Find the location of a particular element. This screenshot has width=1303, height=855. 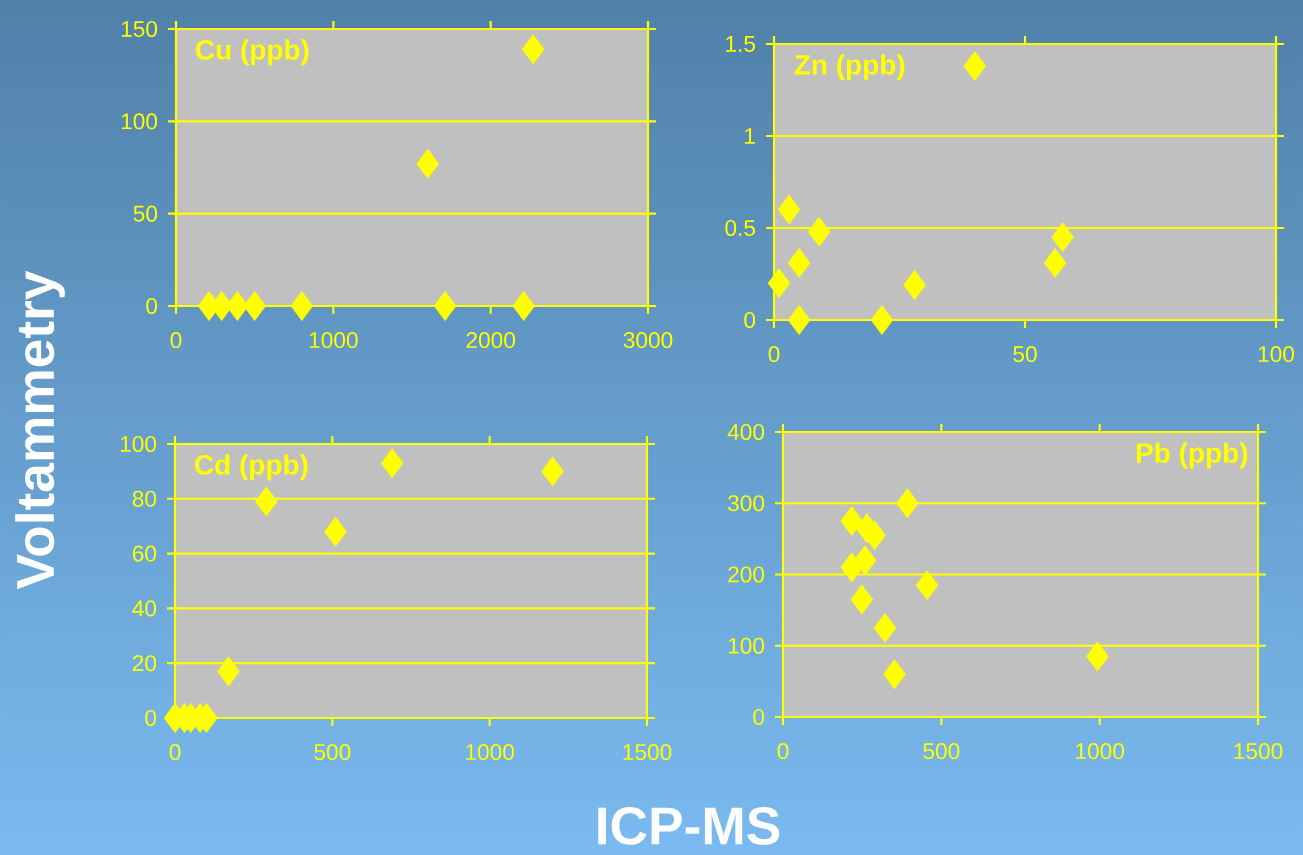

y-tick-label: 40 is located at coordinates (144, 608).